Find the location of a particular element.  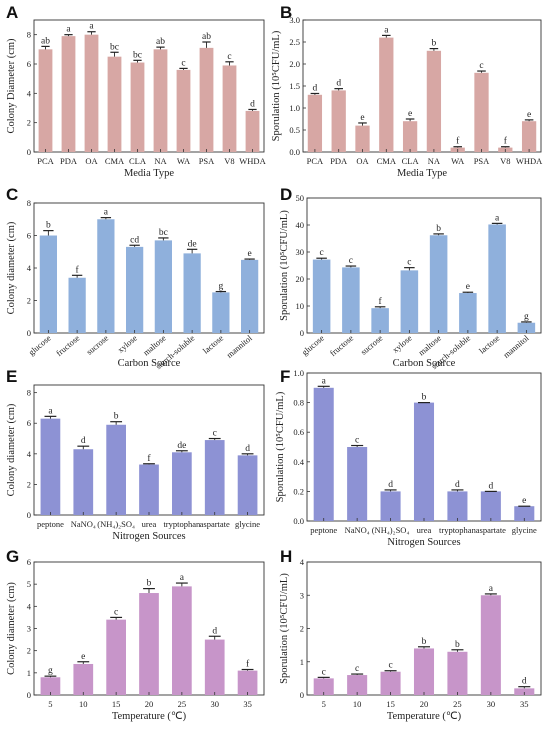

x-tick-label: urea is located at coordinates (424, 530).